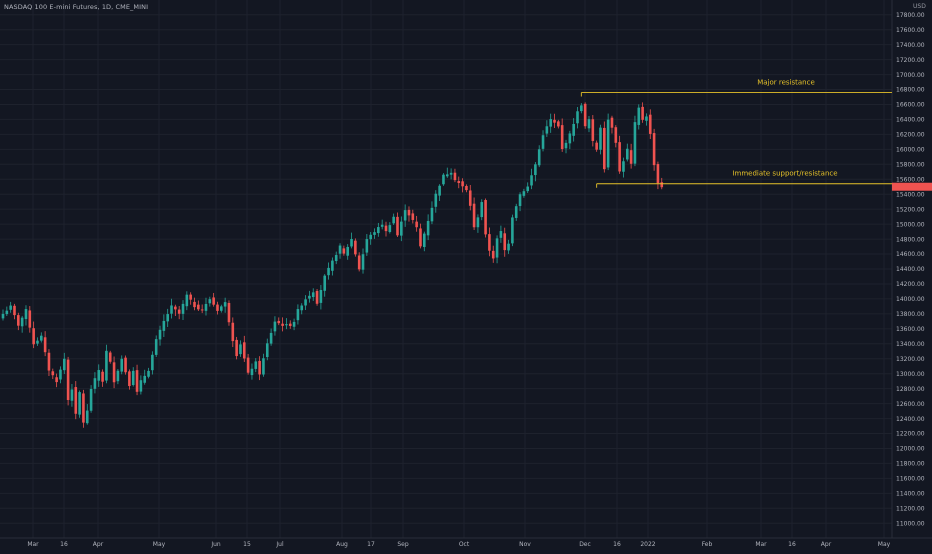  What do you see at coordinates (910, 239) in the screenshot?
I see `y-tick-label: 14800.00` at bounding box center [910, 239].